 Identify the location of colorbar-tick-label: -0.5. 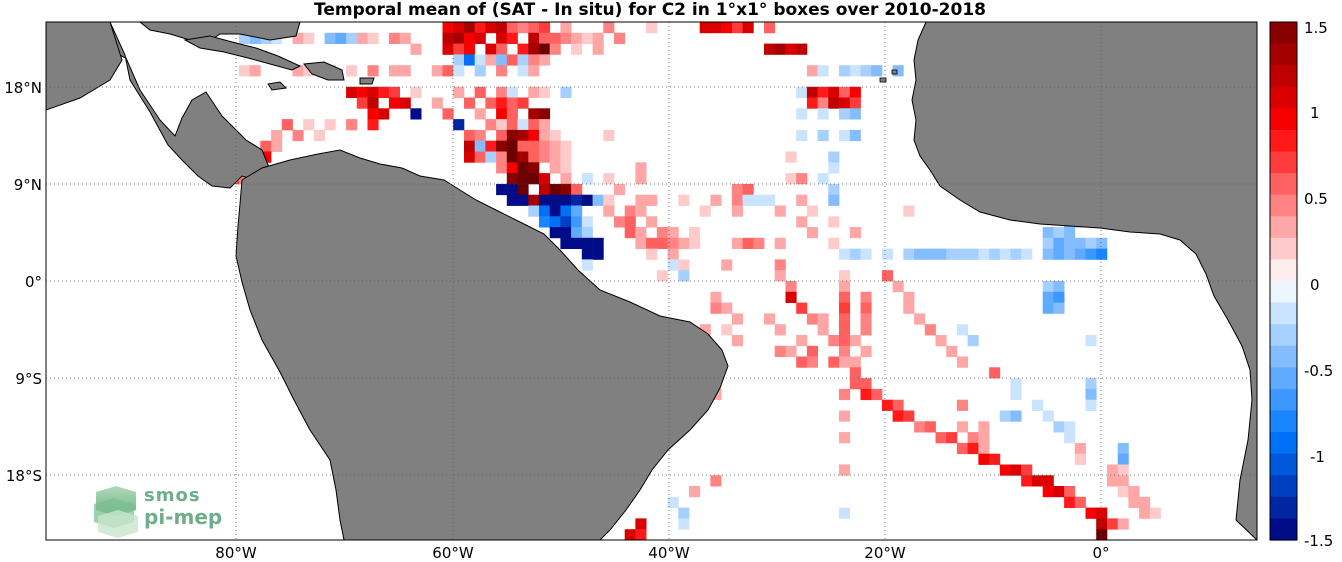
(1318, 371).